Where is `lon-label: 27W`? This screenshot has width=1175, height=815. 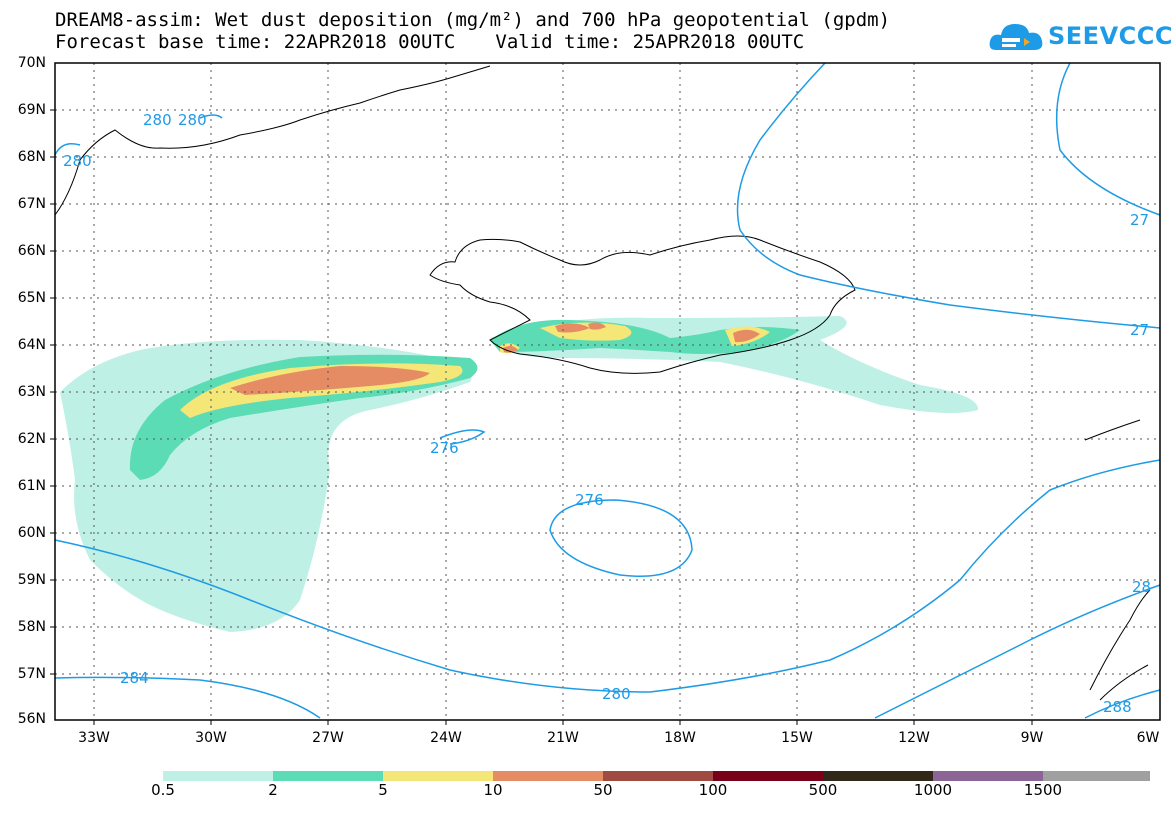
lon-label: 27W is located at coordinates (328, 738).